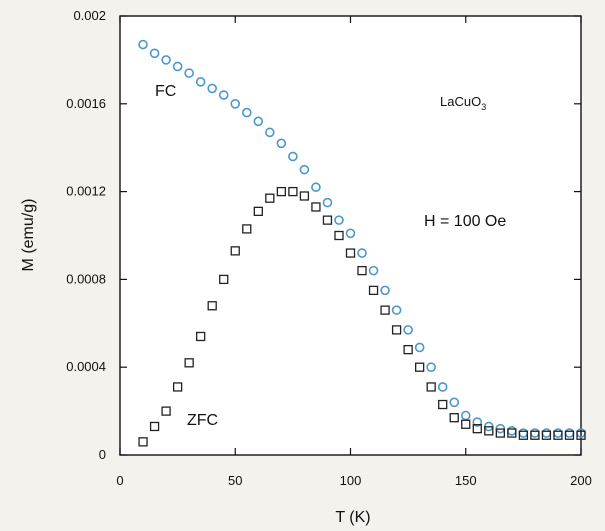 The width and height of the screenshot is (605, 531). What do you see at coordinates (465, 221) in the screenshot?
I see `field-annotation: H = 100 Oe` at bounding box center [465, 221].